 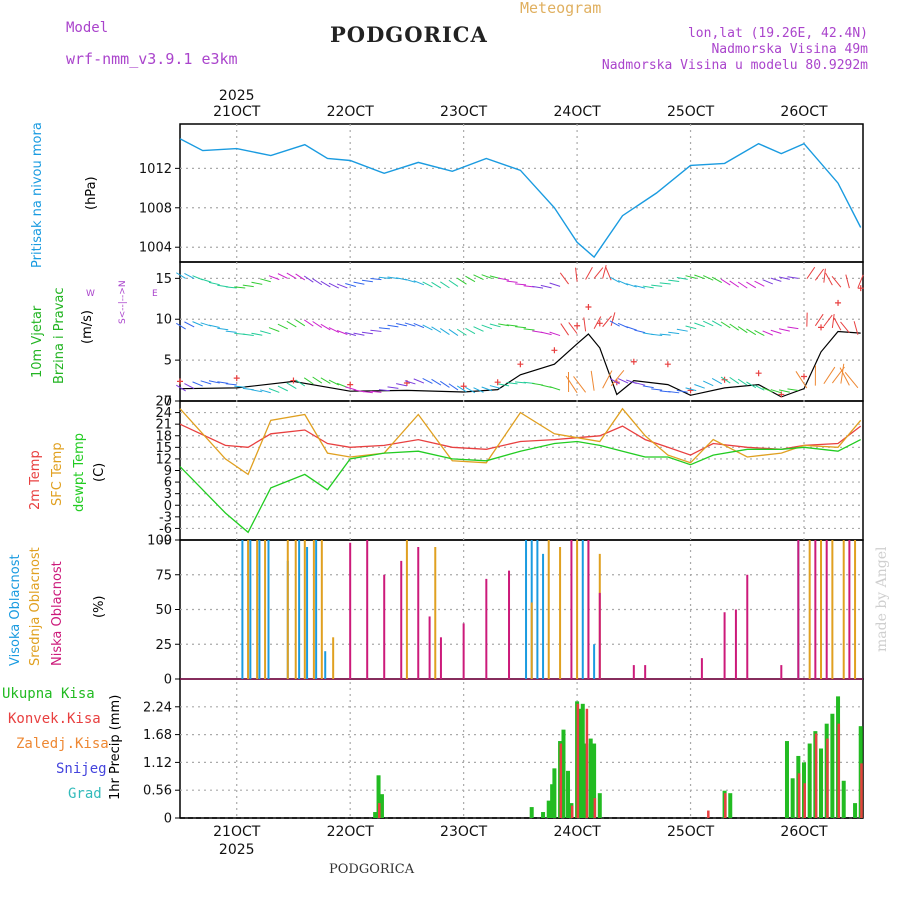 What do you see at coordinates (87, 28) in the screenshot?
I see `model-label: Model` at bounding box center [87, 28].